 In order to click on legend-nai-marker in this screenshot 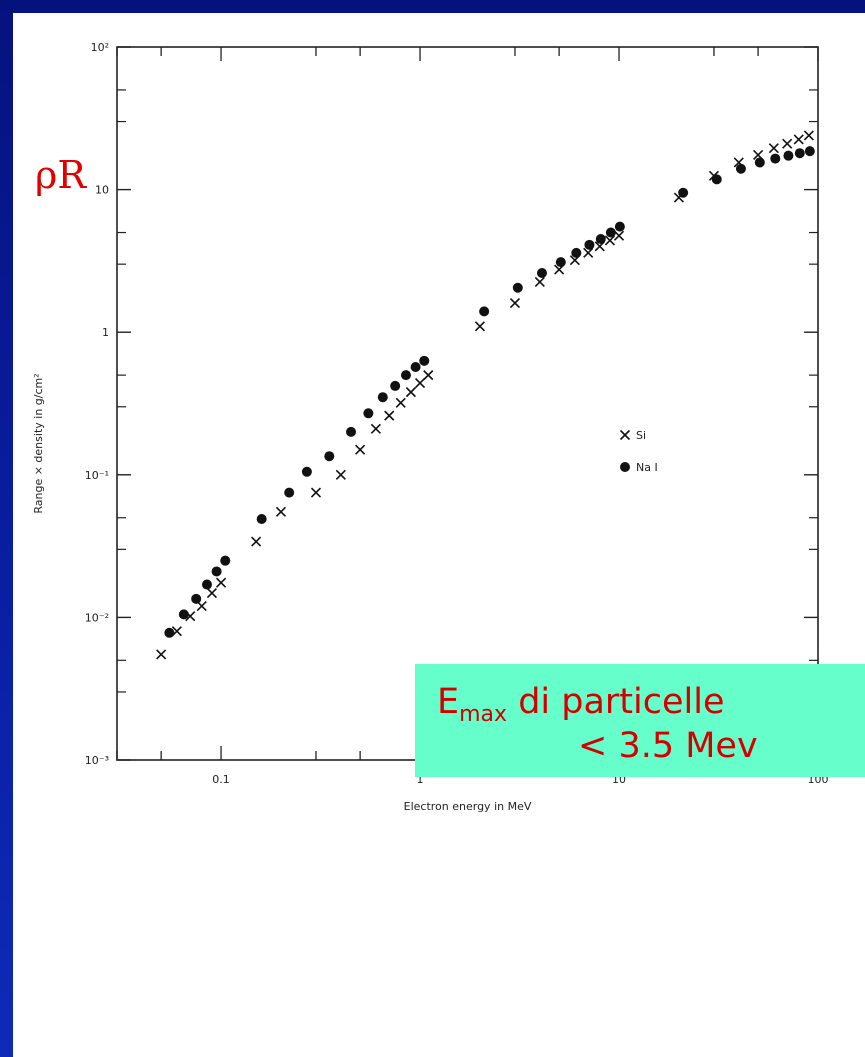, I will do `click(625, 467)`.